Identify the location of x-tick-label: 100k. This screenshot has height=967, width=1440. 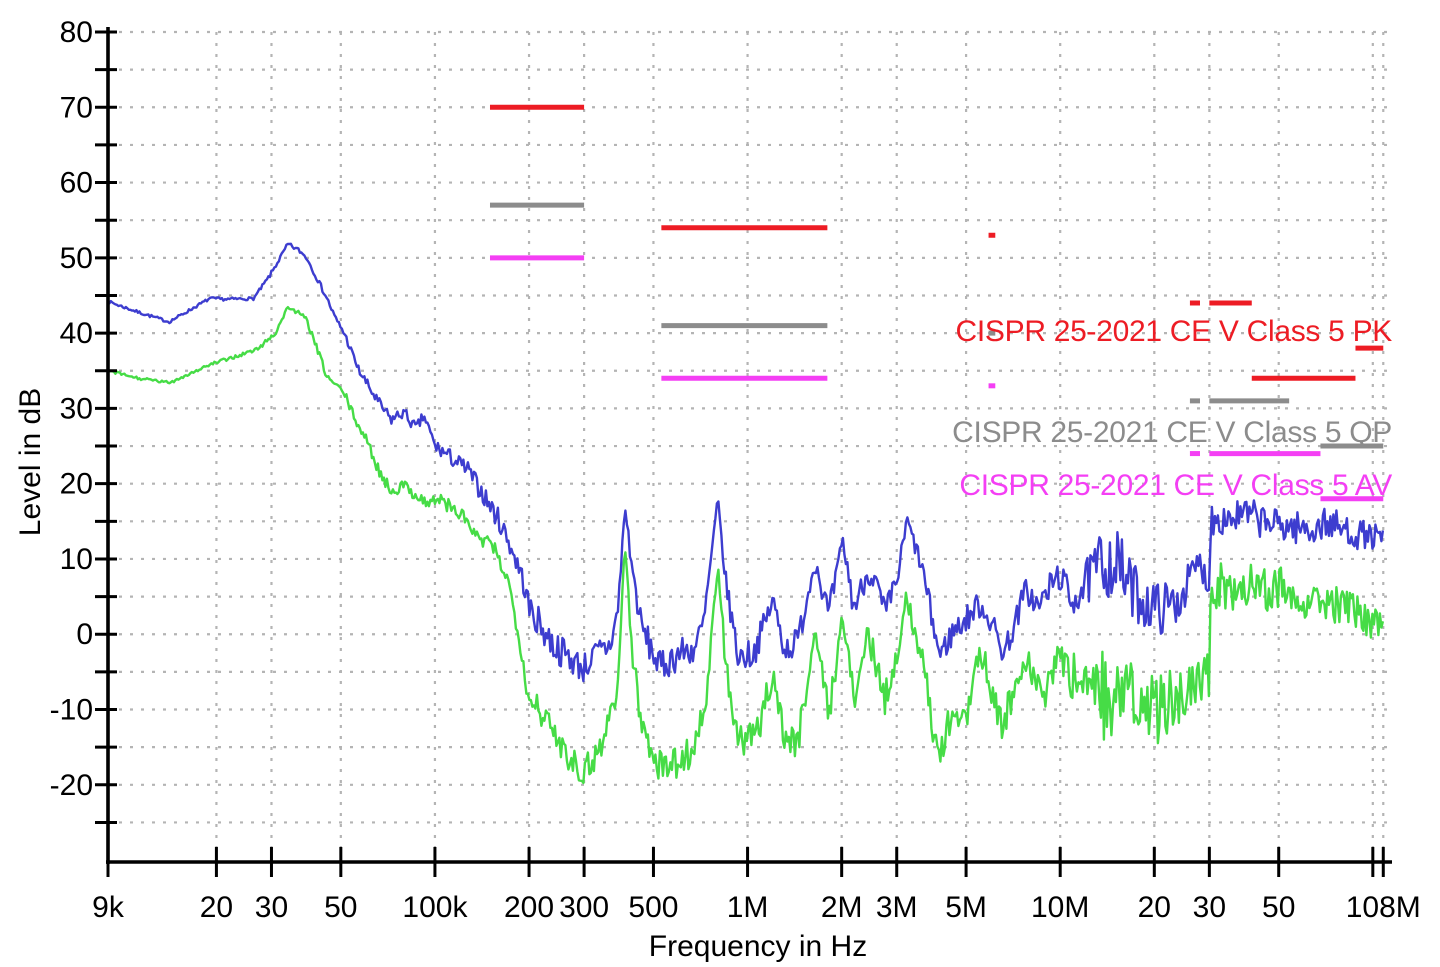
(435, 907).